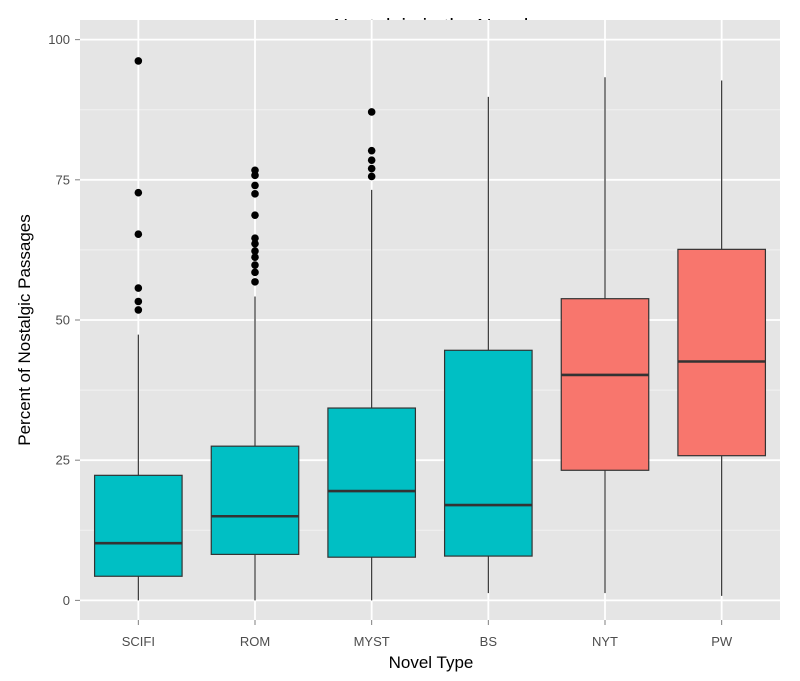 This screenshot has width=800, height=681. I want to click on box-bs, so click(488, 345).